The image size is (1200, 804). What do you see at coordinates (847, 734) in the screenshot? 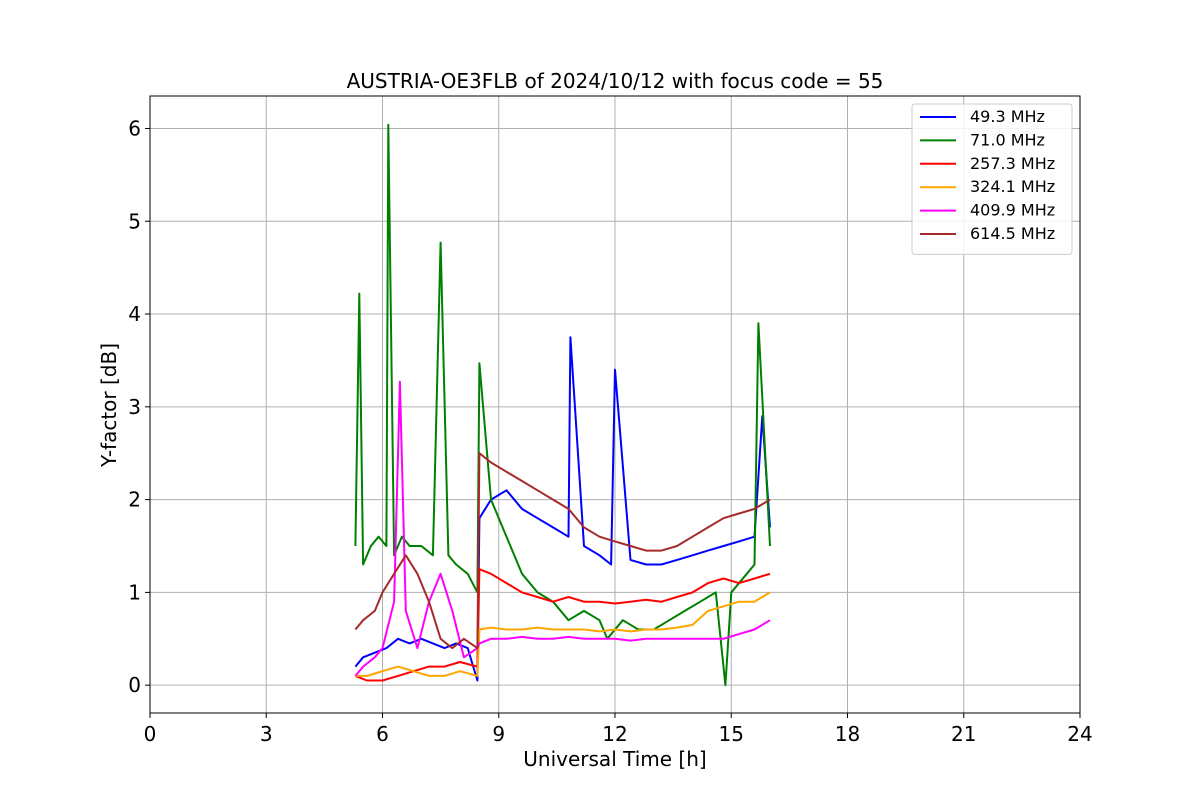
I see `x-tick-label: 18` at bounding box center [847, 734].